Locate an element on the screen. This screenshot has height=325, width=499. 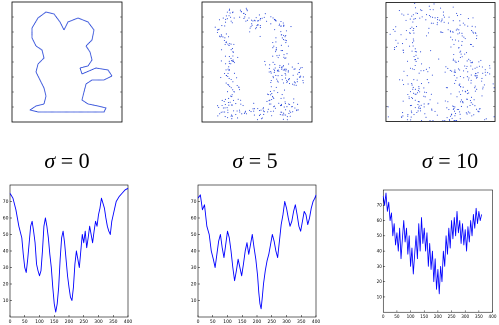
signature-chart-sigma10: 0 50 100 150 200 250 300 350 400 10 20 30 40 50 60 70 is located at coordinates (437, 254).